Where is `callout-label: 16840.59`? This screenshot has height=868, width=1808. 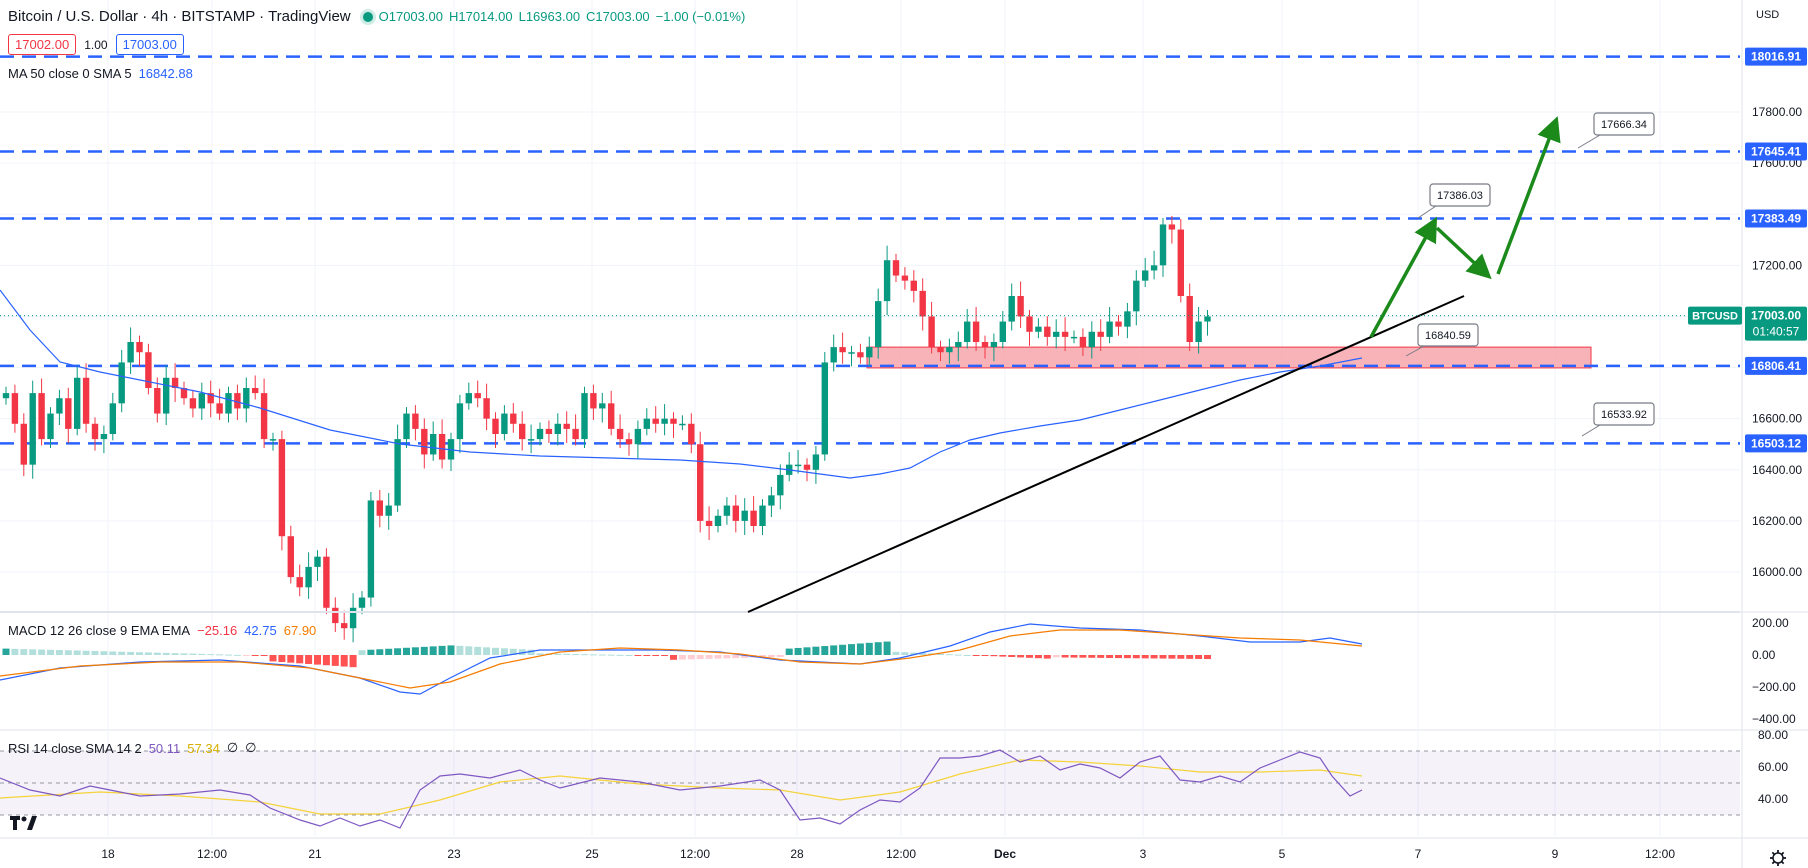
callout-label: 16840.59 is located at coordinates (1448, 336).